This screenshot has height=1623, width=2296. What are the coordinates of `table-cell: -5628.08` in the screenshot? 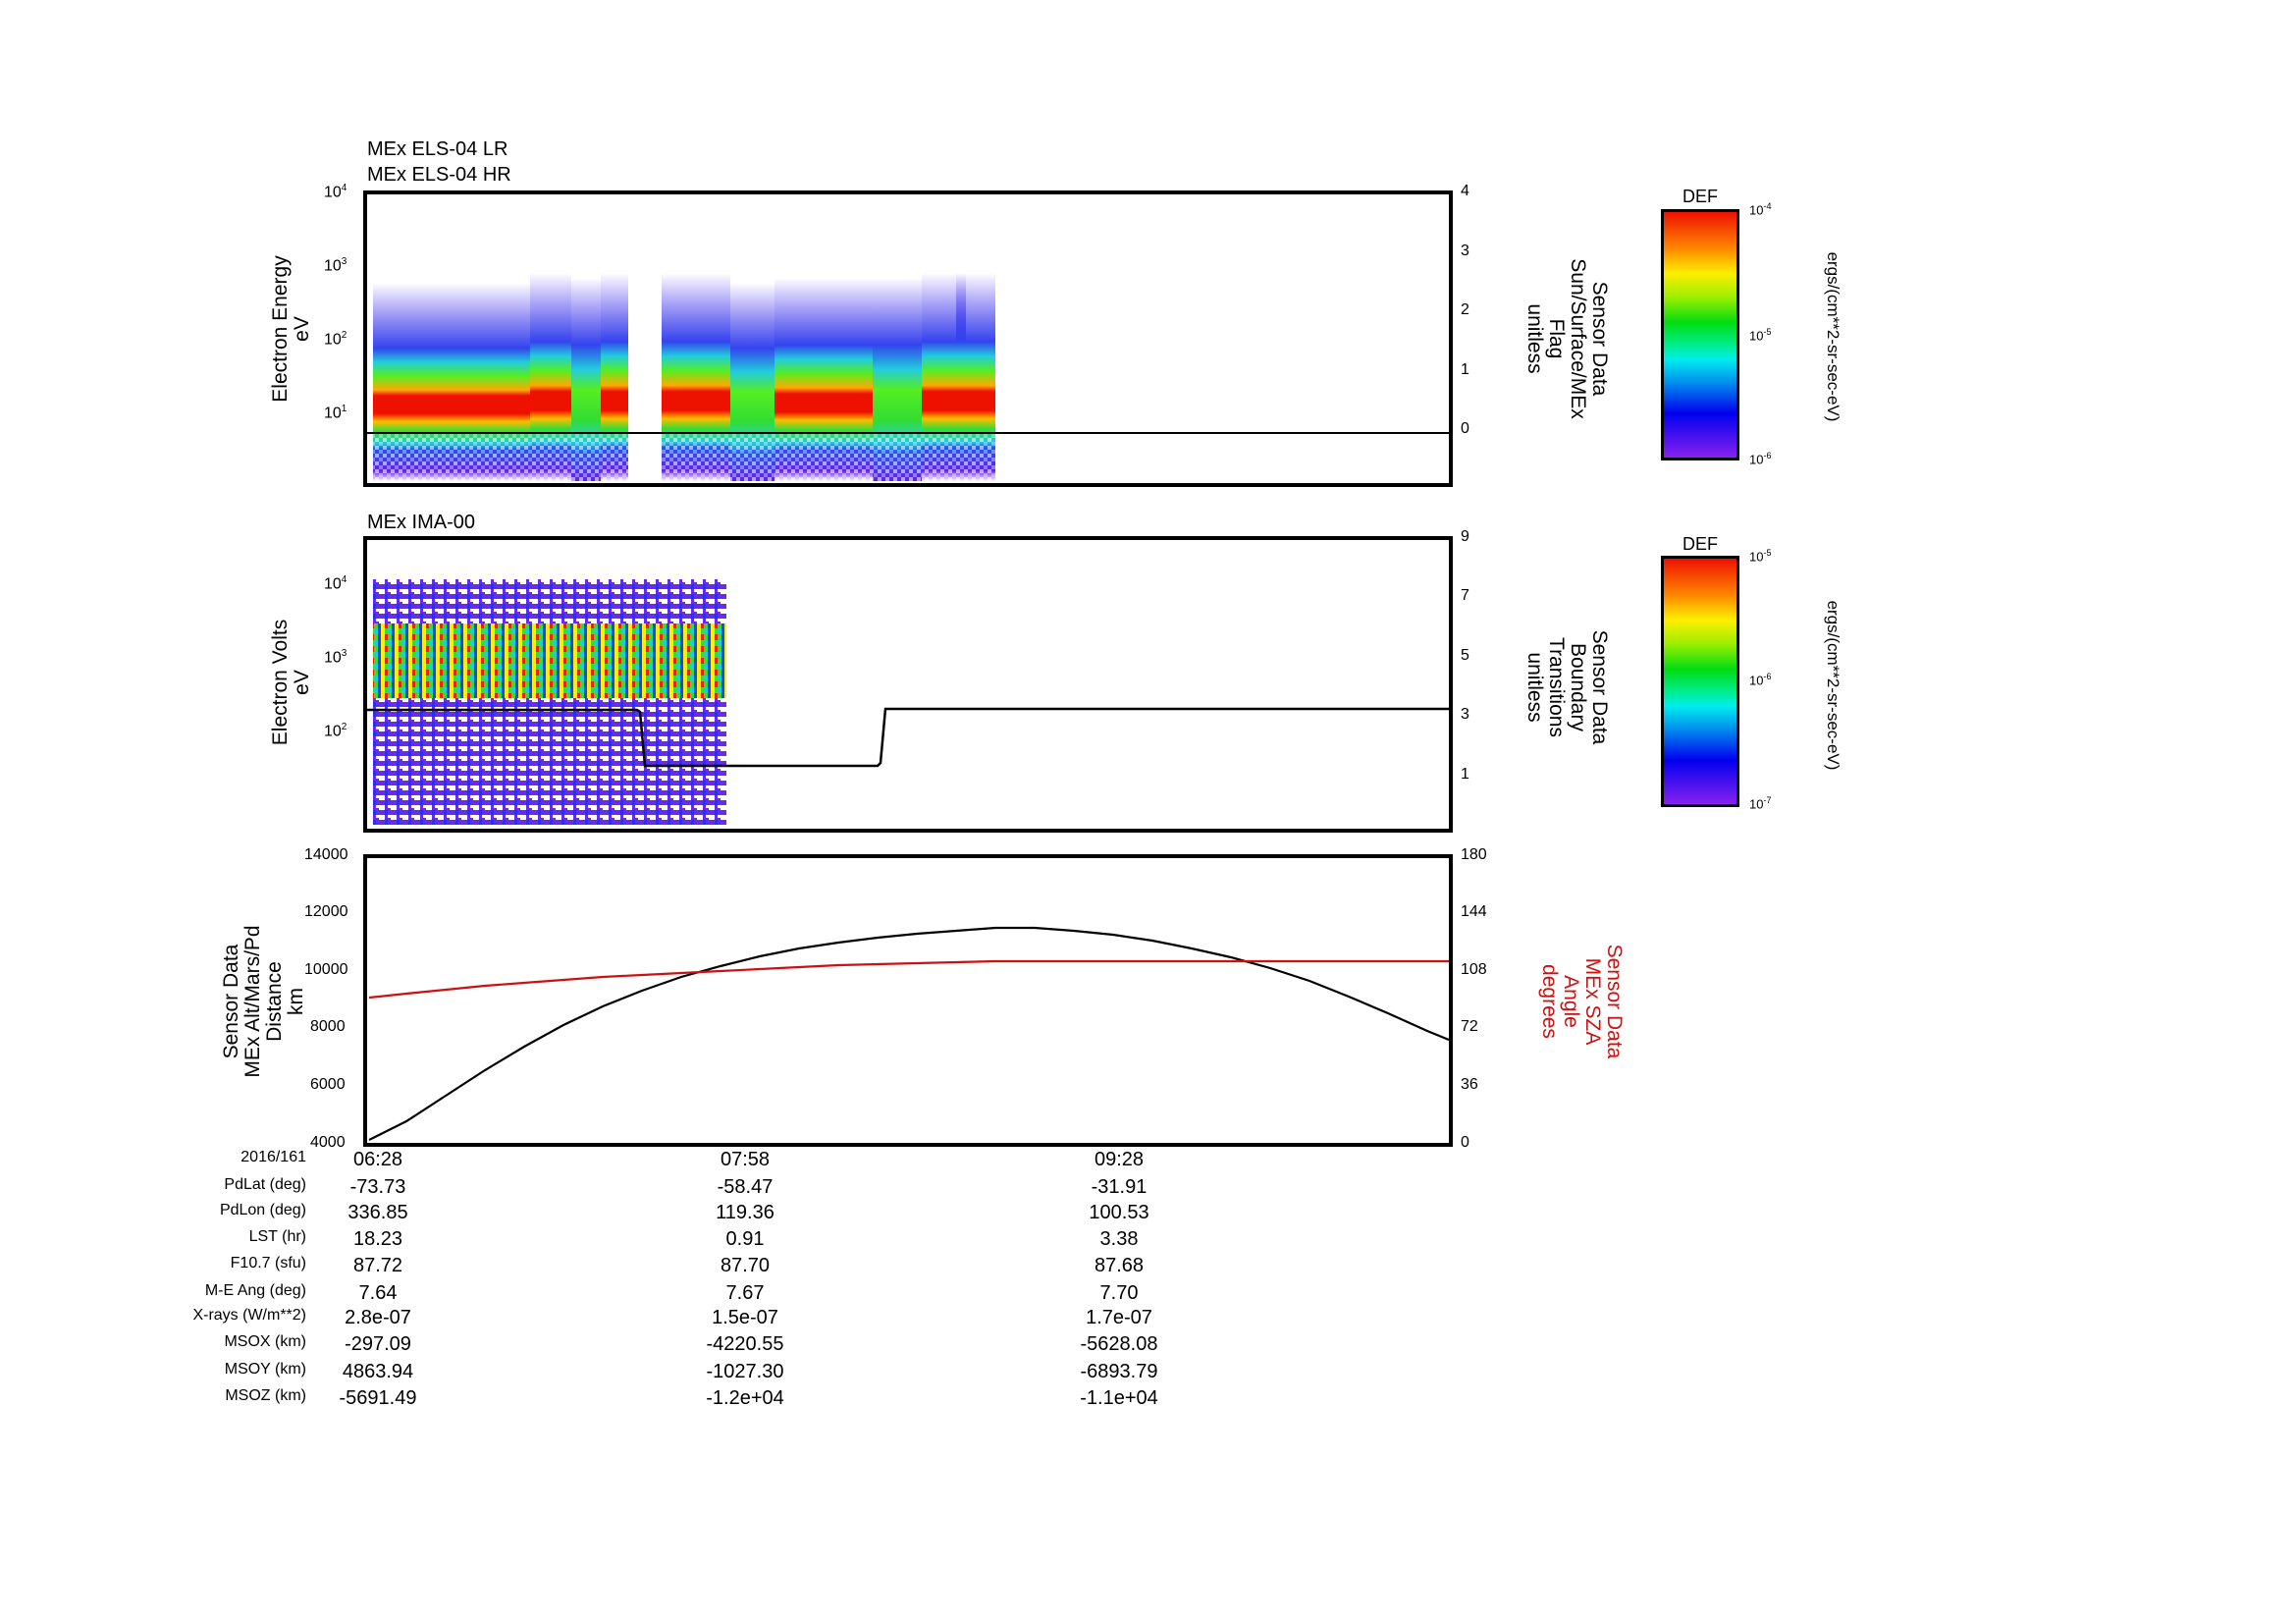 It's located at (1119, 1344).